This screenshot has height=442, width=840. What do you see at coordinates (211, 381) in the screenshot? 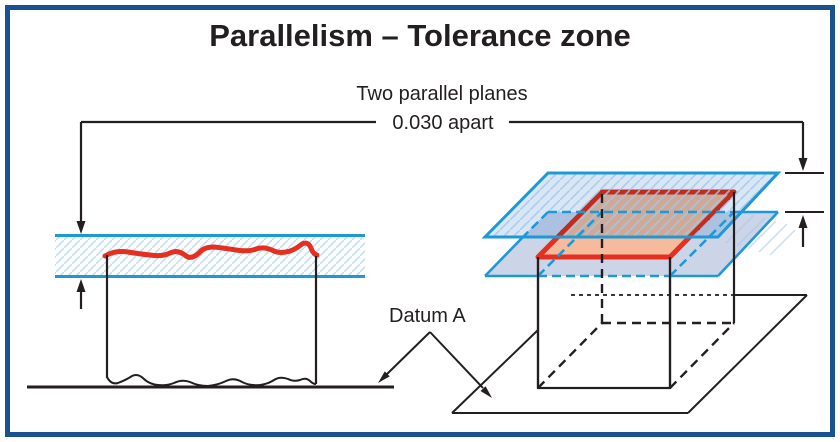
I see `part-bottom-wavy-edge` at bounding box center [211, 381].